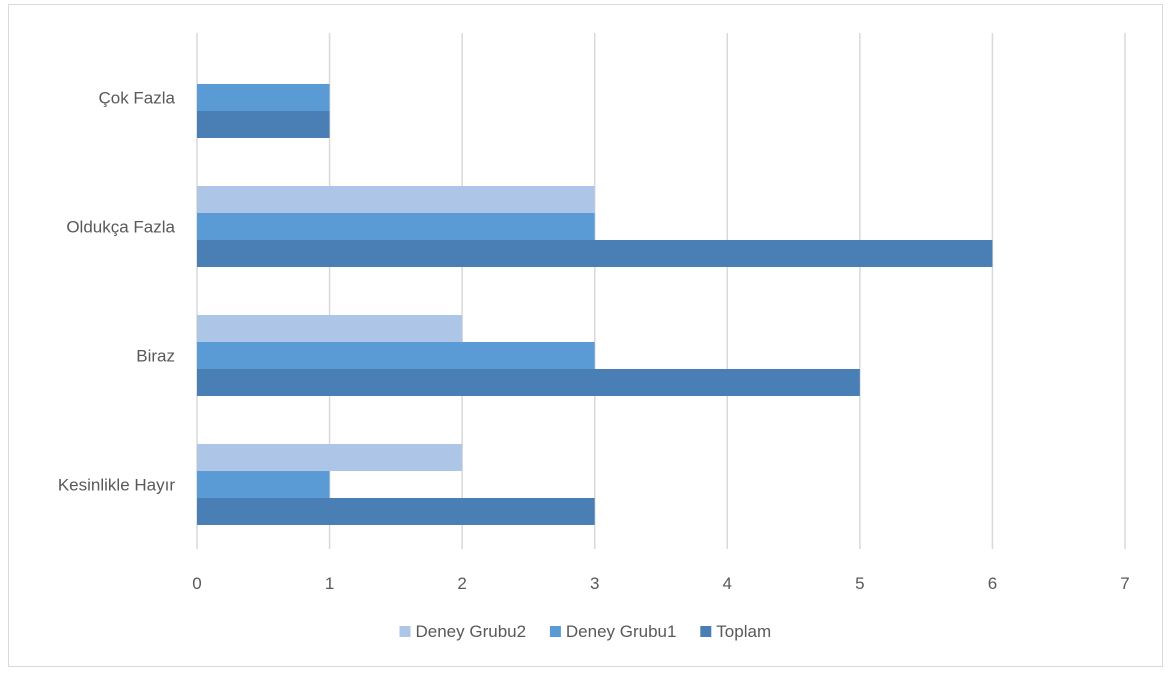 Image resolution: width=1173 pixels, height=675 pixels. I want to click on category-label-oldukca-fazla: Oldukça Fazla, so click(120, 227).